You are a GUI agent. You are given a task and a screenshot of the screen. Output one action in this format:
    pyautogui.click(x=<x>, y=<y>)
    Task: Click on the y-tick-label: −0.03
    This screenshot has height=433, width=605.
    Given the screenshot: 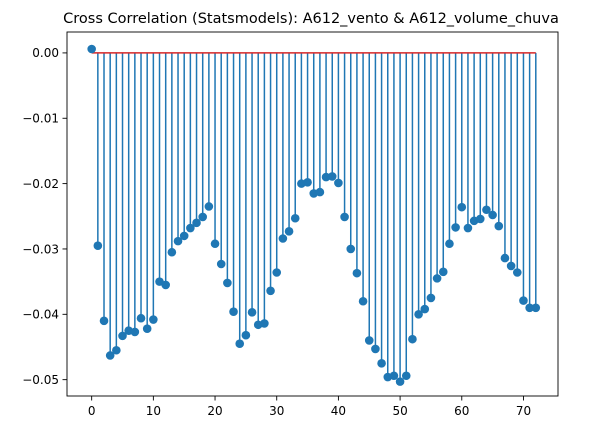 What is the action you would take?
    pyautogui.click(x=40, y=249)
    